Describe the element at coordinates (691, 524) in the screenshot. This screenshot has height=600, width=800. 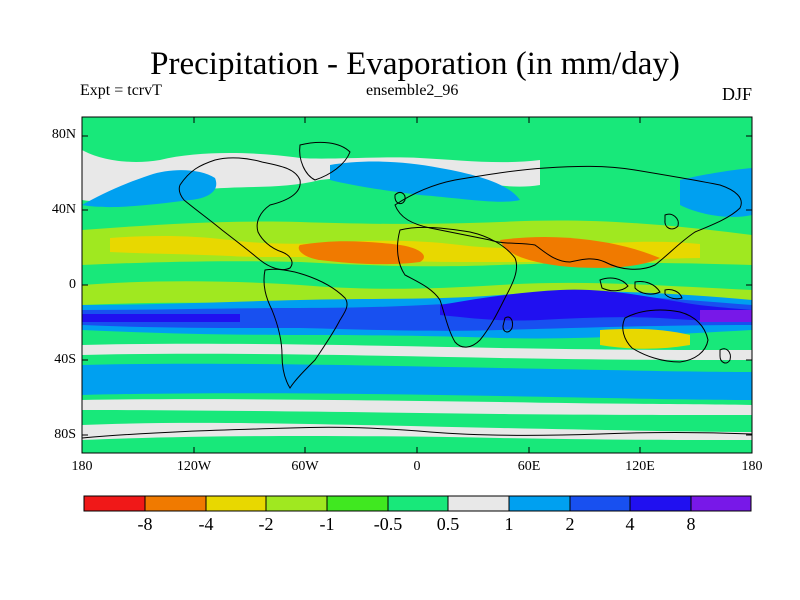
I see `colorbar-label-9: 8` at that location.